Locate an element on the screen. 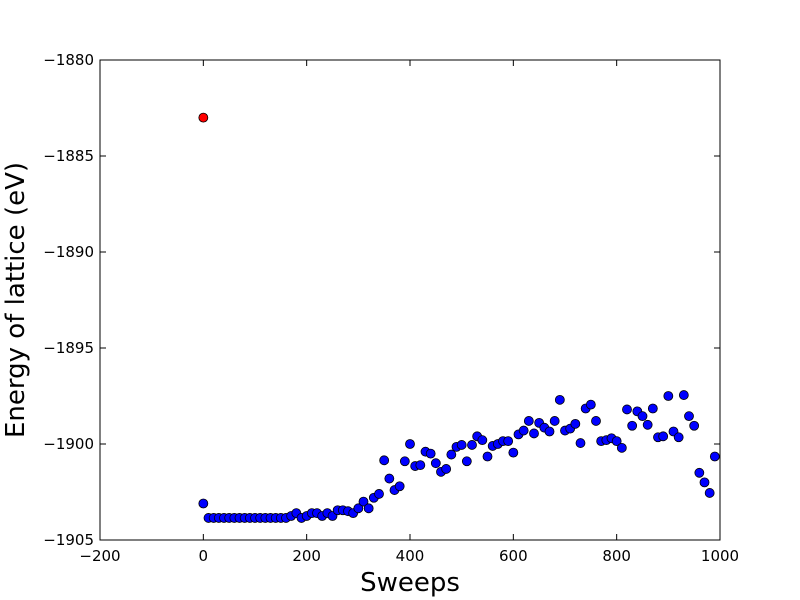  x-tick-label: 400 is located at coordinates (410, 556).